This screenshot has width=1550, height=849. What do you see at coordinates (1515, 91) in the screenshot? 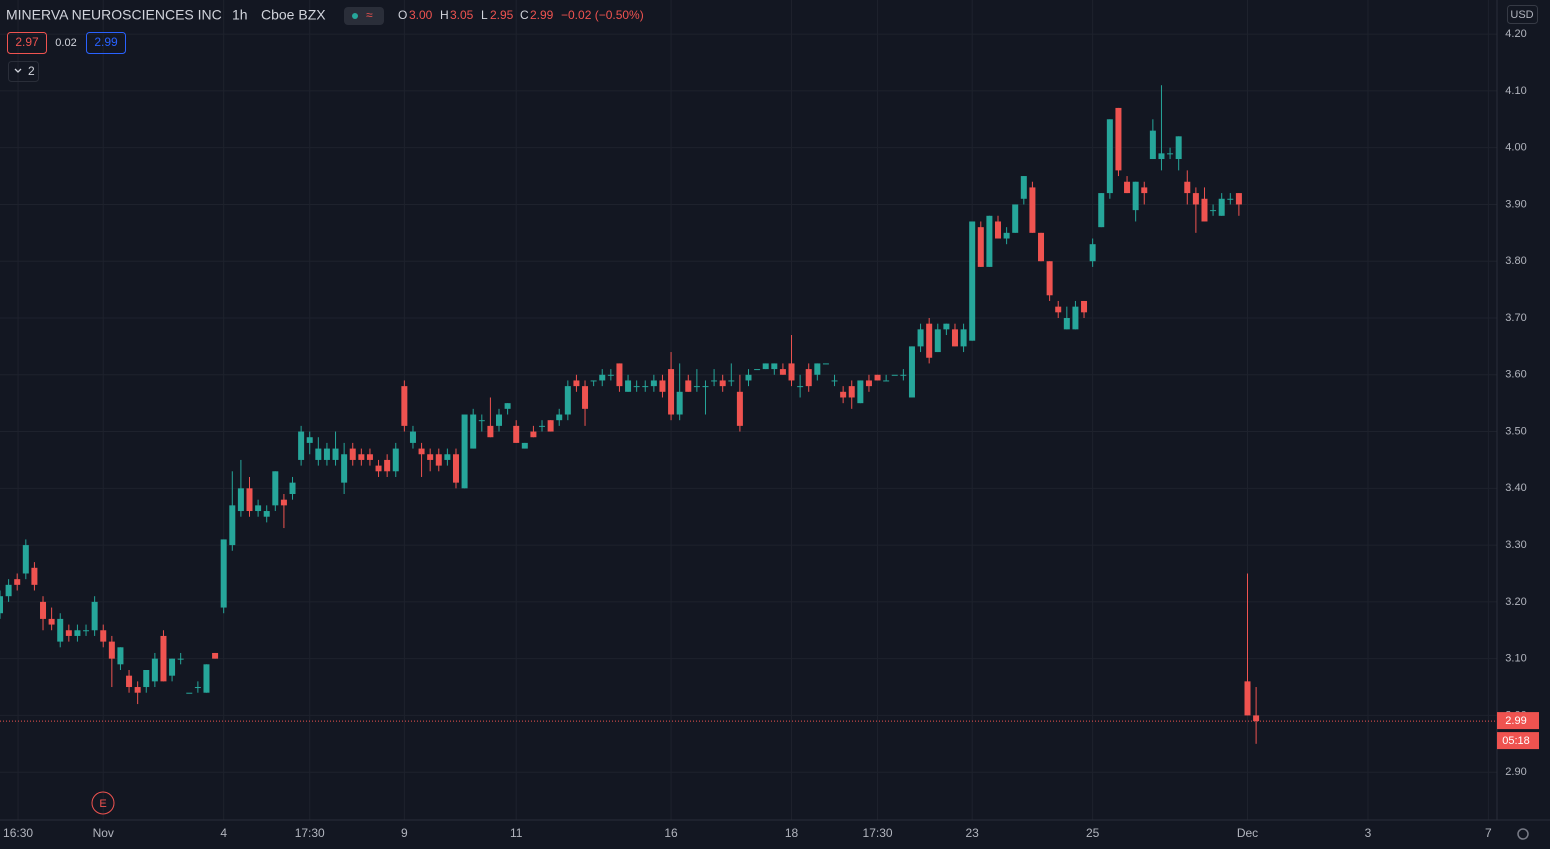
I see `y-tick-label: 4.10` at bounding box center [1515, 91].